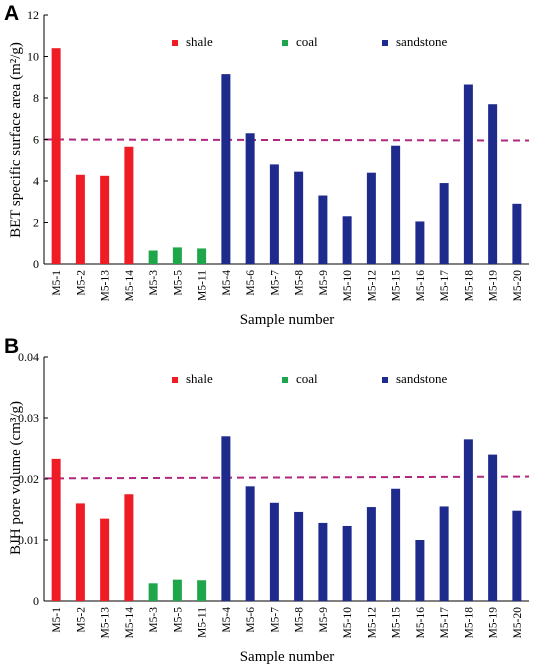  Describe the element at coordinates (33, 15) in the screenshot. I see `panel-a-y-tick-label: 12` at that location.